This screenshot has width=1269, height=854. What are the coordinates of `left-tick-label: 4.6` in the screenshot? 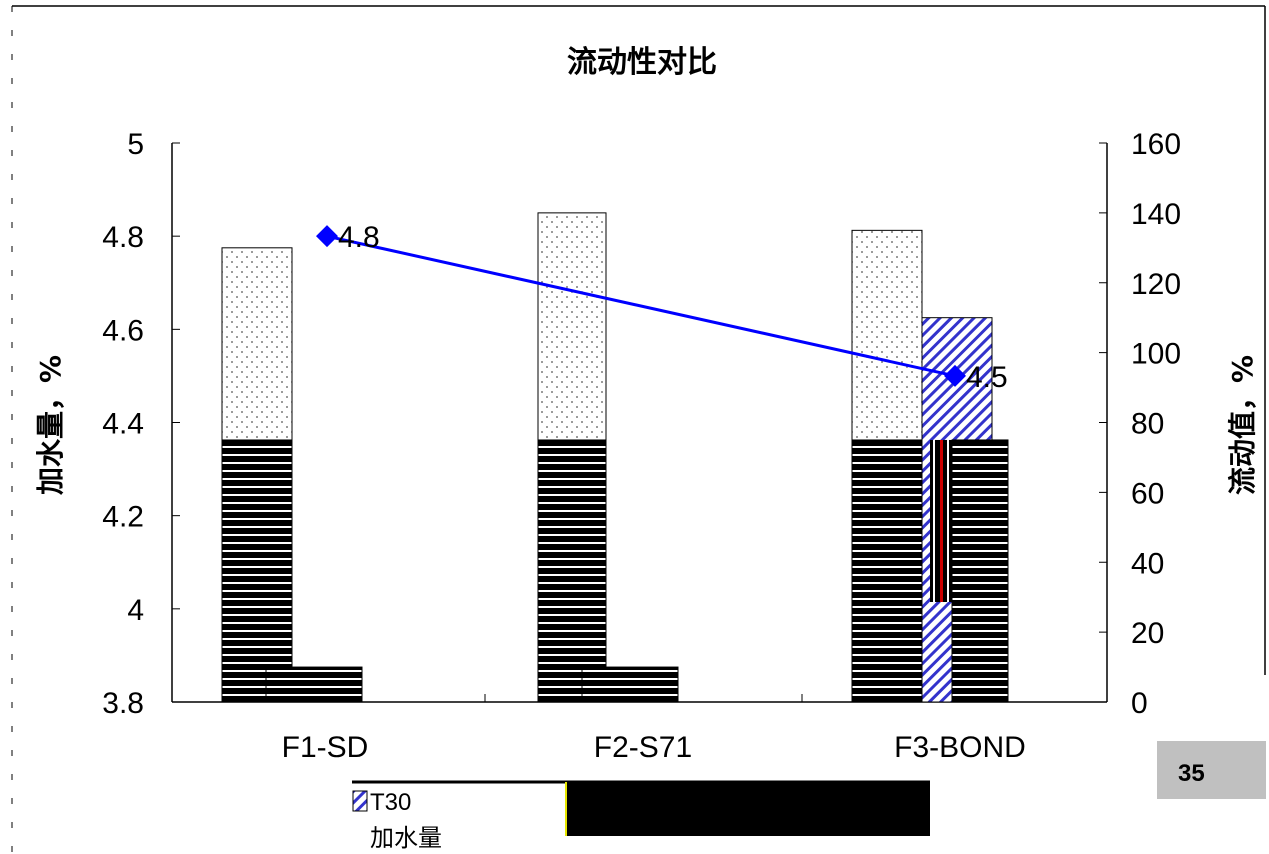 It's located at (123, 330).